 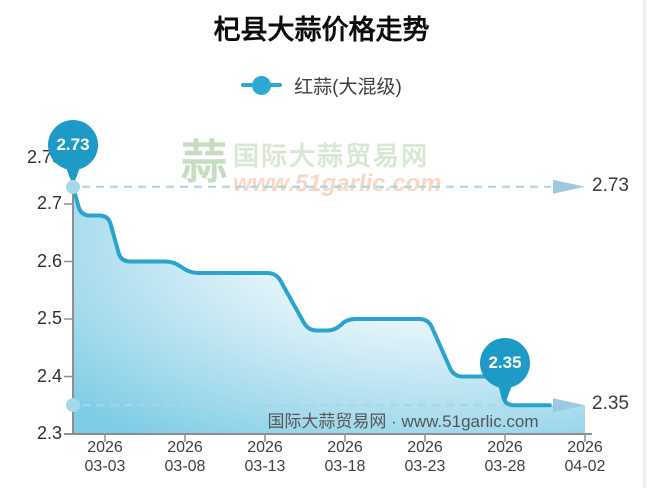 I want to click on watermark-site-url: www.51garlic.com, so click(x=337, y=183).